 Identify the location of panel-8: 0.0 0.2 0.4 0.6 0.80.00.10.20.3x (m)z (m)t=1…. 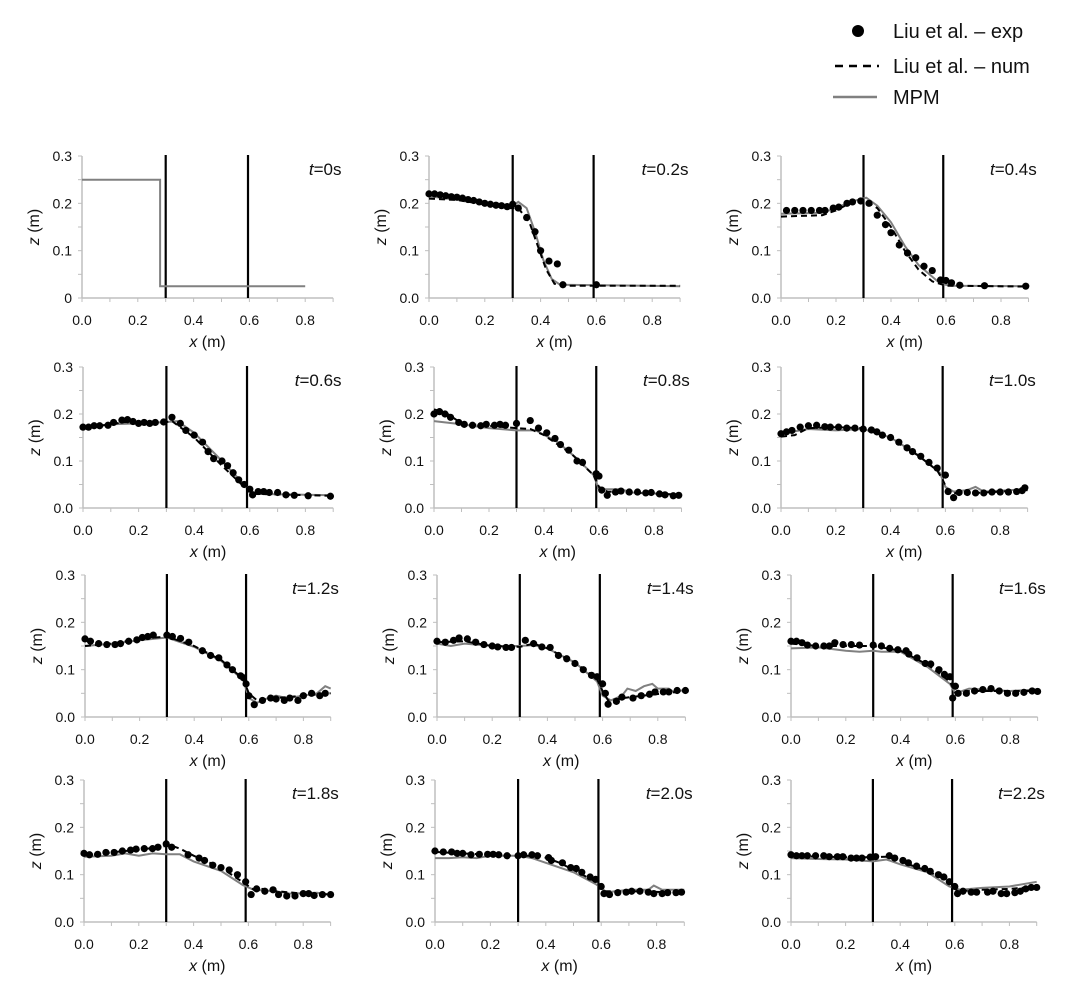
(890, 668).